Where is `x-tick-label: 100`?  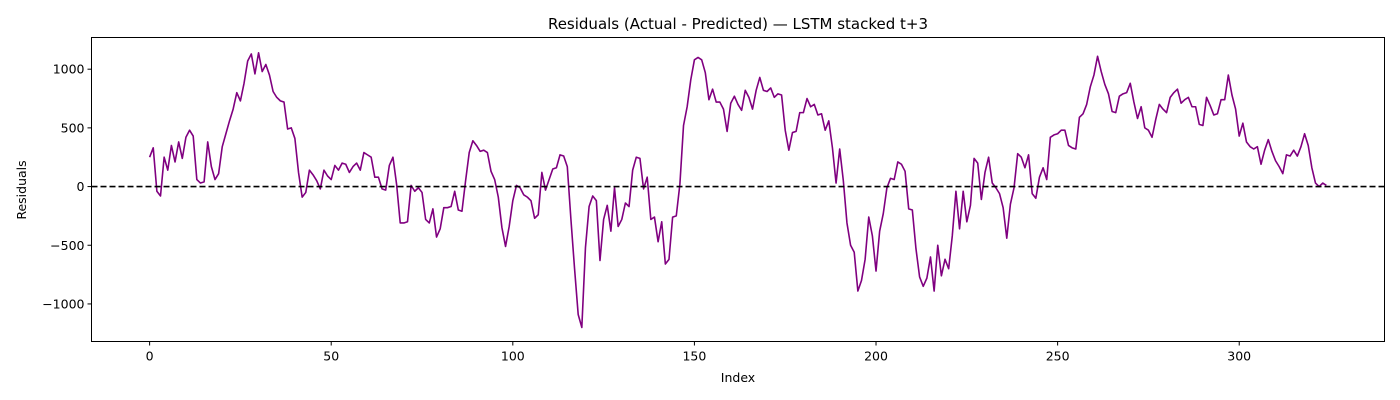
x-tick-label: 100 is located at coordinates (513, 356).